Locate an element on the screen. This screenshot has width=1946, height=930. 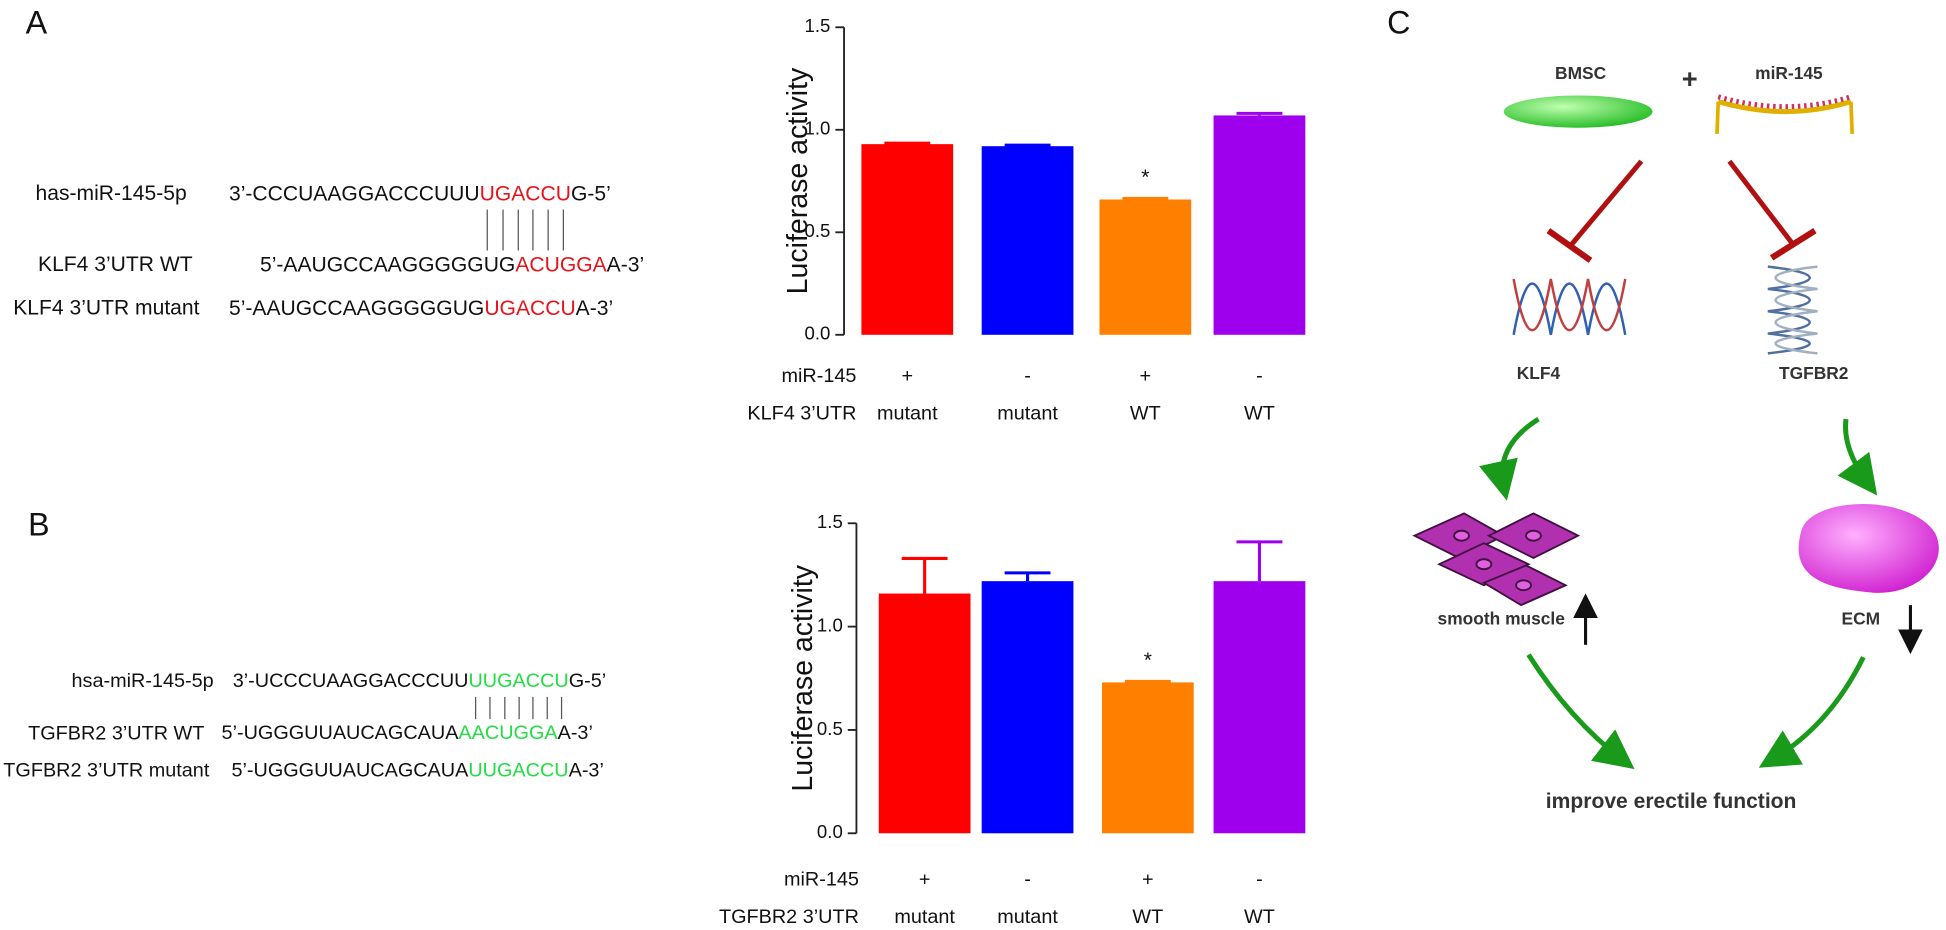
mirna-strand is located at coordinates (1784, 107).